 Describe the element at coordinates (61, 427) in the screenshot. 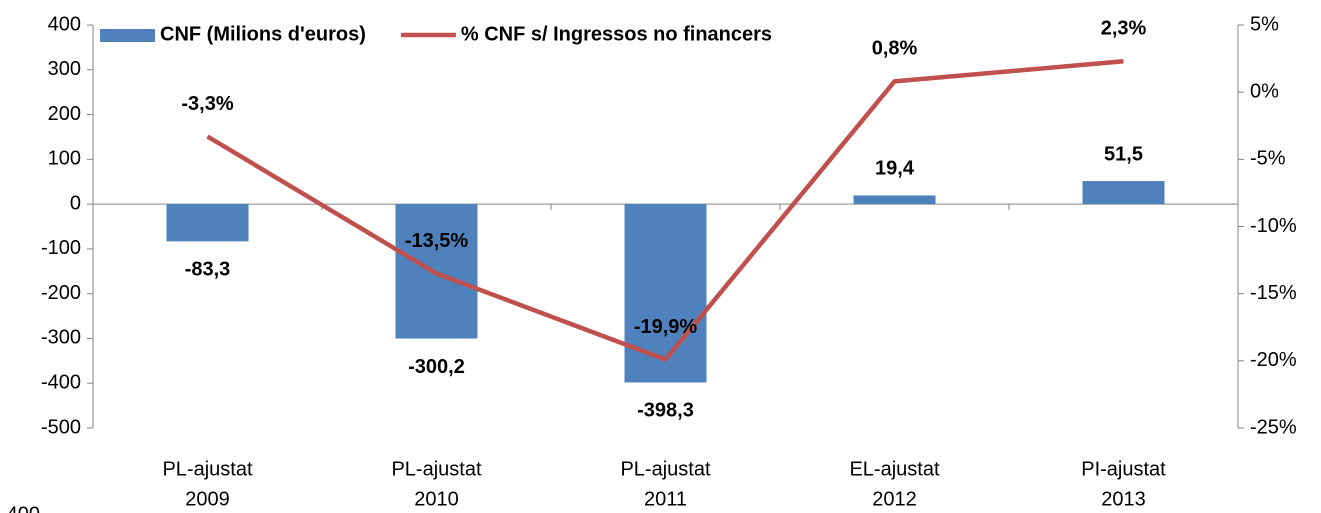

I see `y-tick-label: -500` at that location.